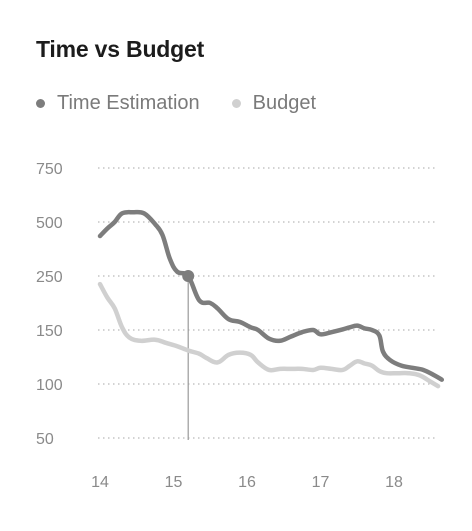 The height and width of the screenshot is (531, 472). Describe the element at coordinates (49, 277) in the screenshot. I see `y-tick-label: 250` at that location.